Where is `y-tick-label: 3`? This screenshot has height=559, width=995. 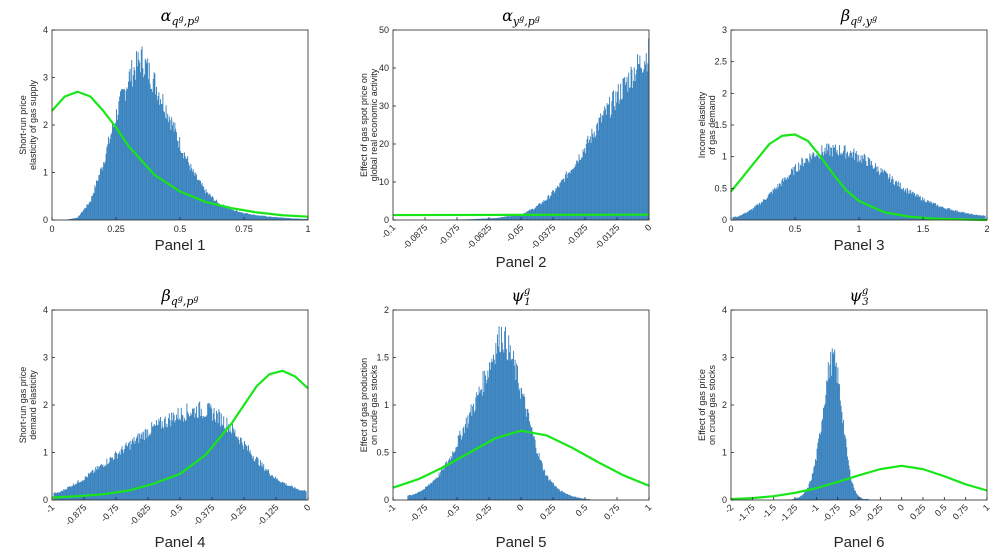 y-tick-label: 3 is located at coordinates (45, 78).